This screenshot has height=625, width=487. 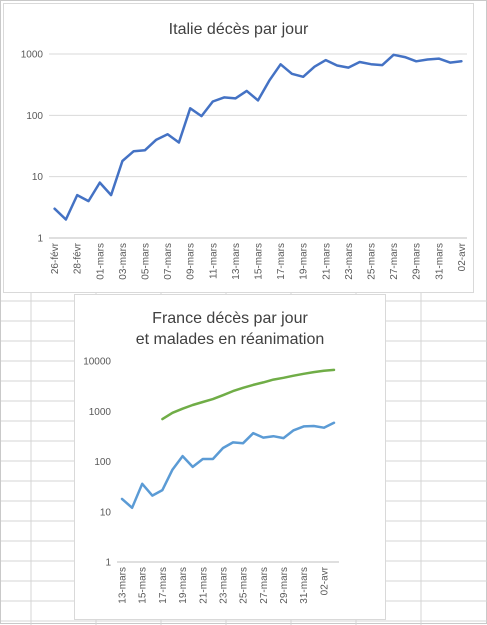 What do you see at coordinates (102, 462) in the screenshot?
I see `france-y-tick-label: 100` at bounding box center [102, 462].